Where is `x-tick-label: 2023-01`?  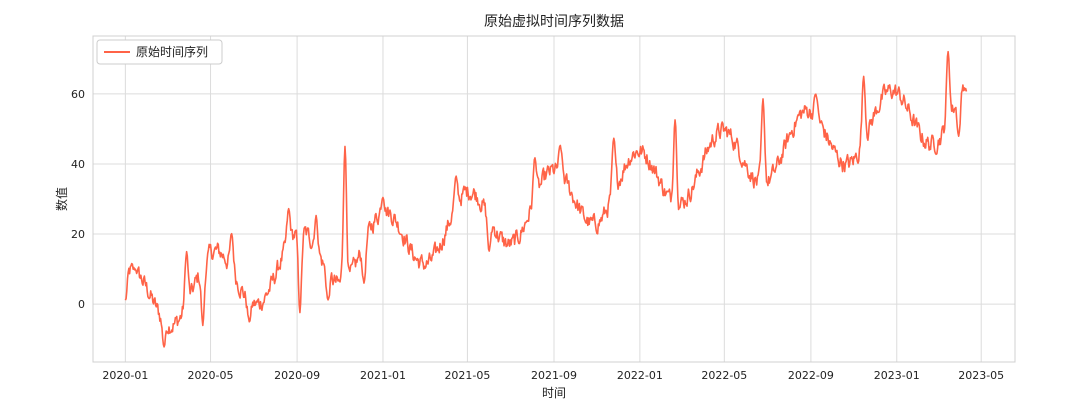 x-tick-label: 2023-01 is located at coordinates (897, 375).